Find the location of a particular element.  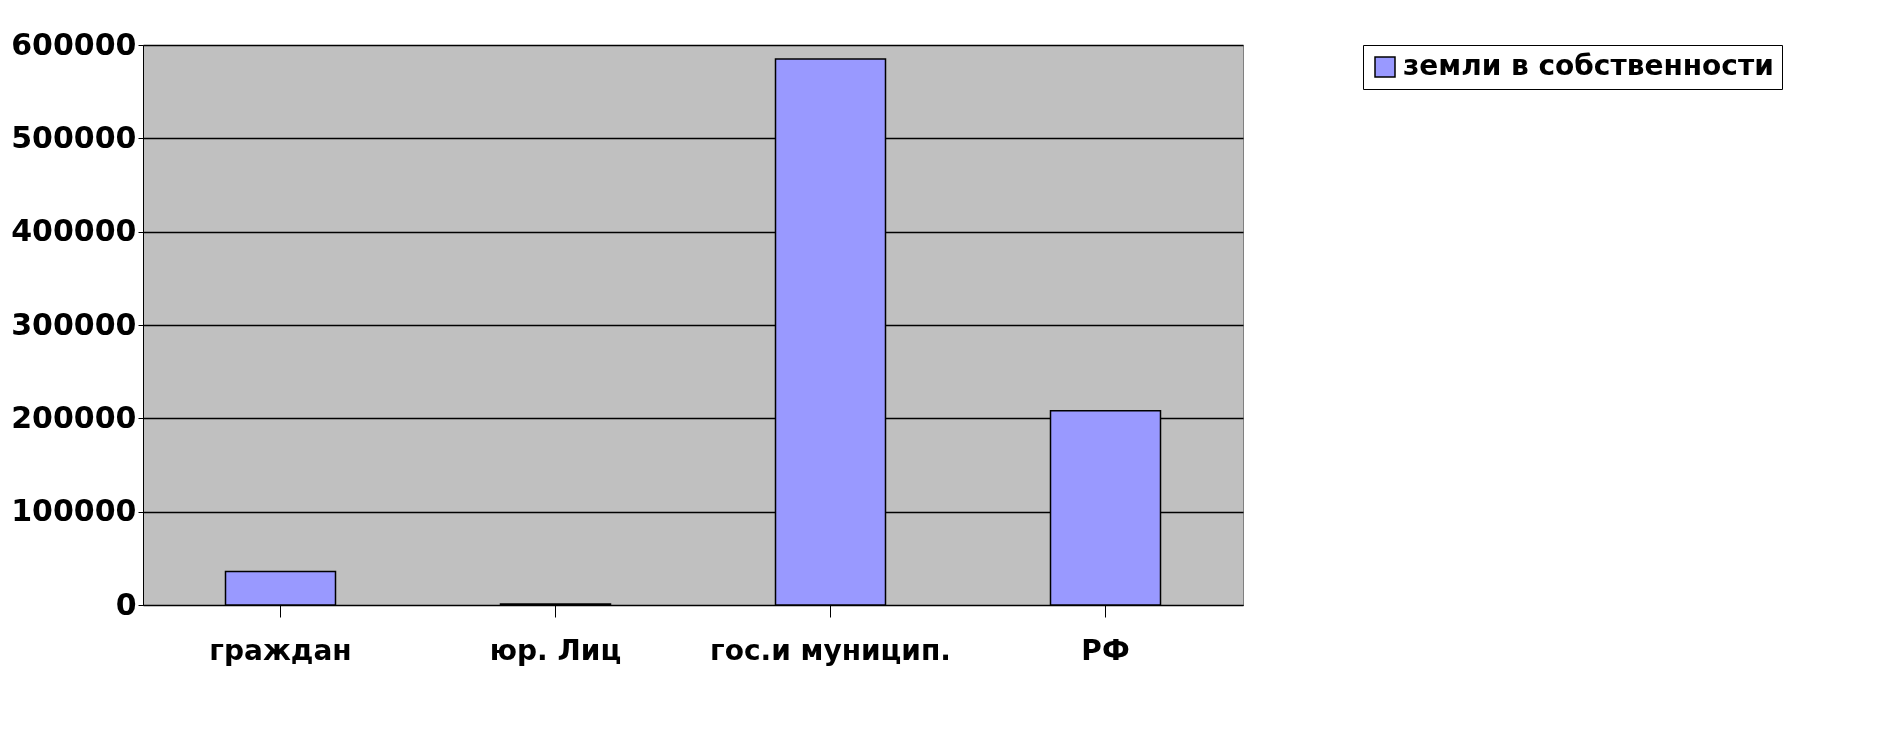

x-tick-label: гос.и муницип. is located at coordinates (830, 650).